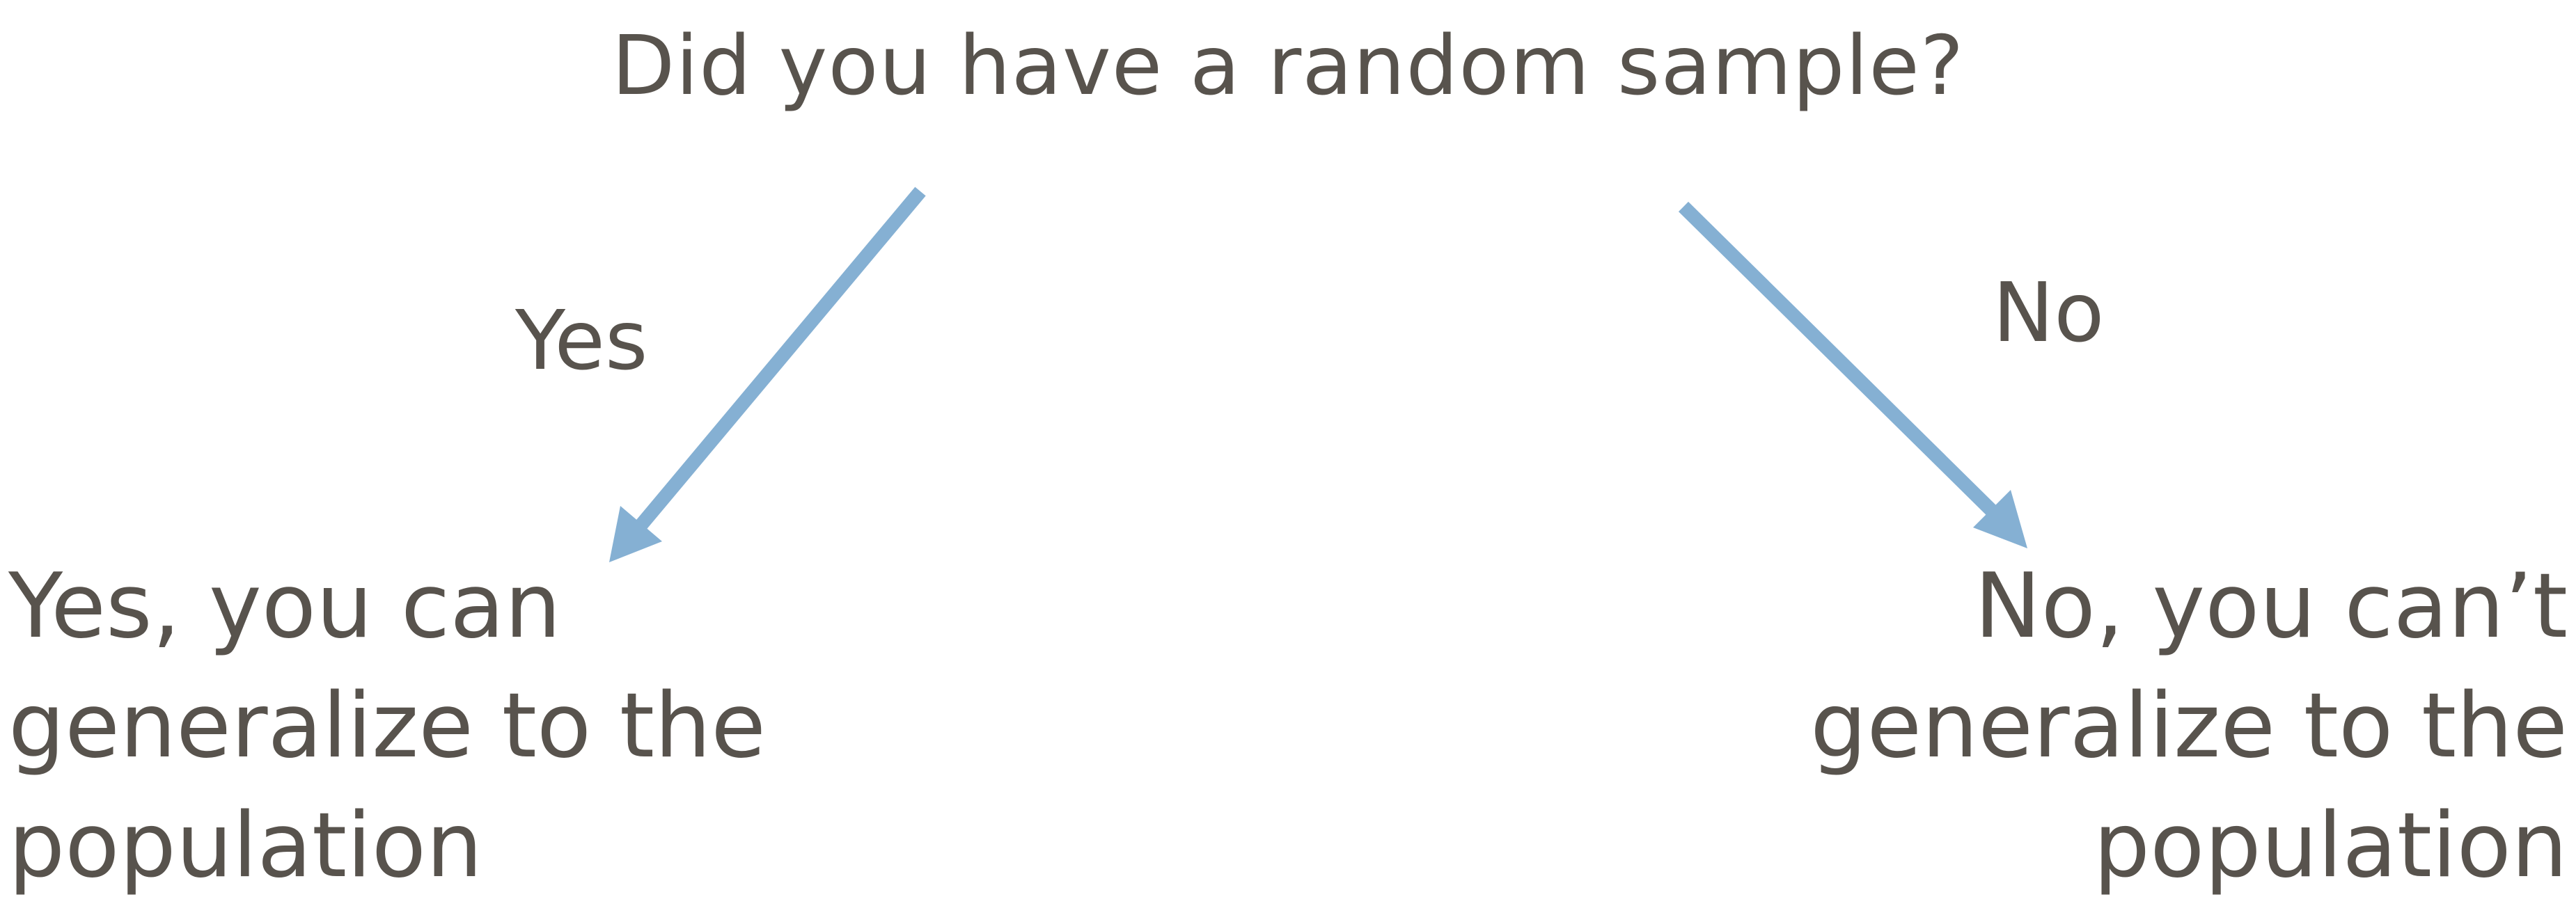 The width and height of the screenshot is (2576, 913). I want to click on no-arrow-shaft, so click(1840, 361).